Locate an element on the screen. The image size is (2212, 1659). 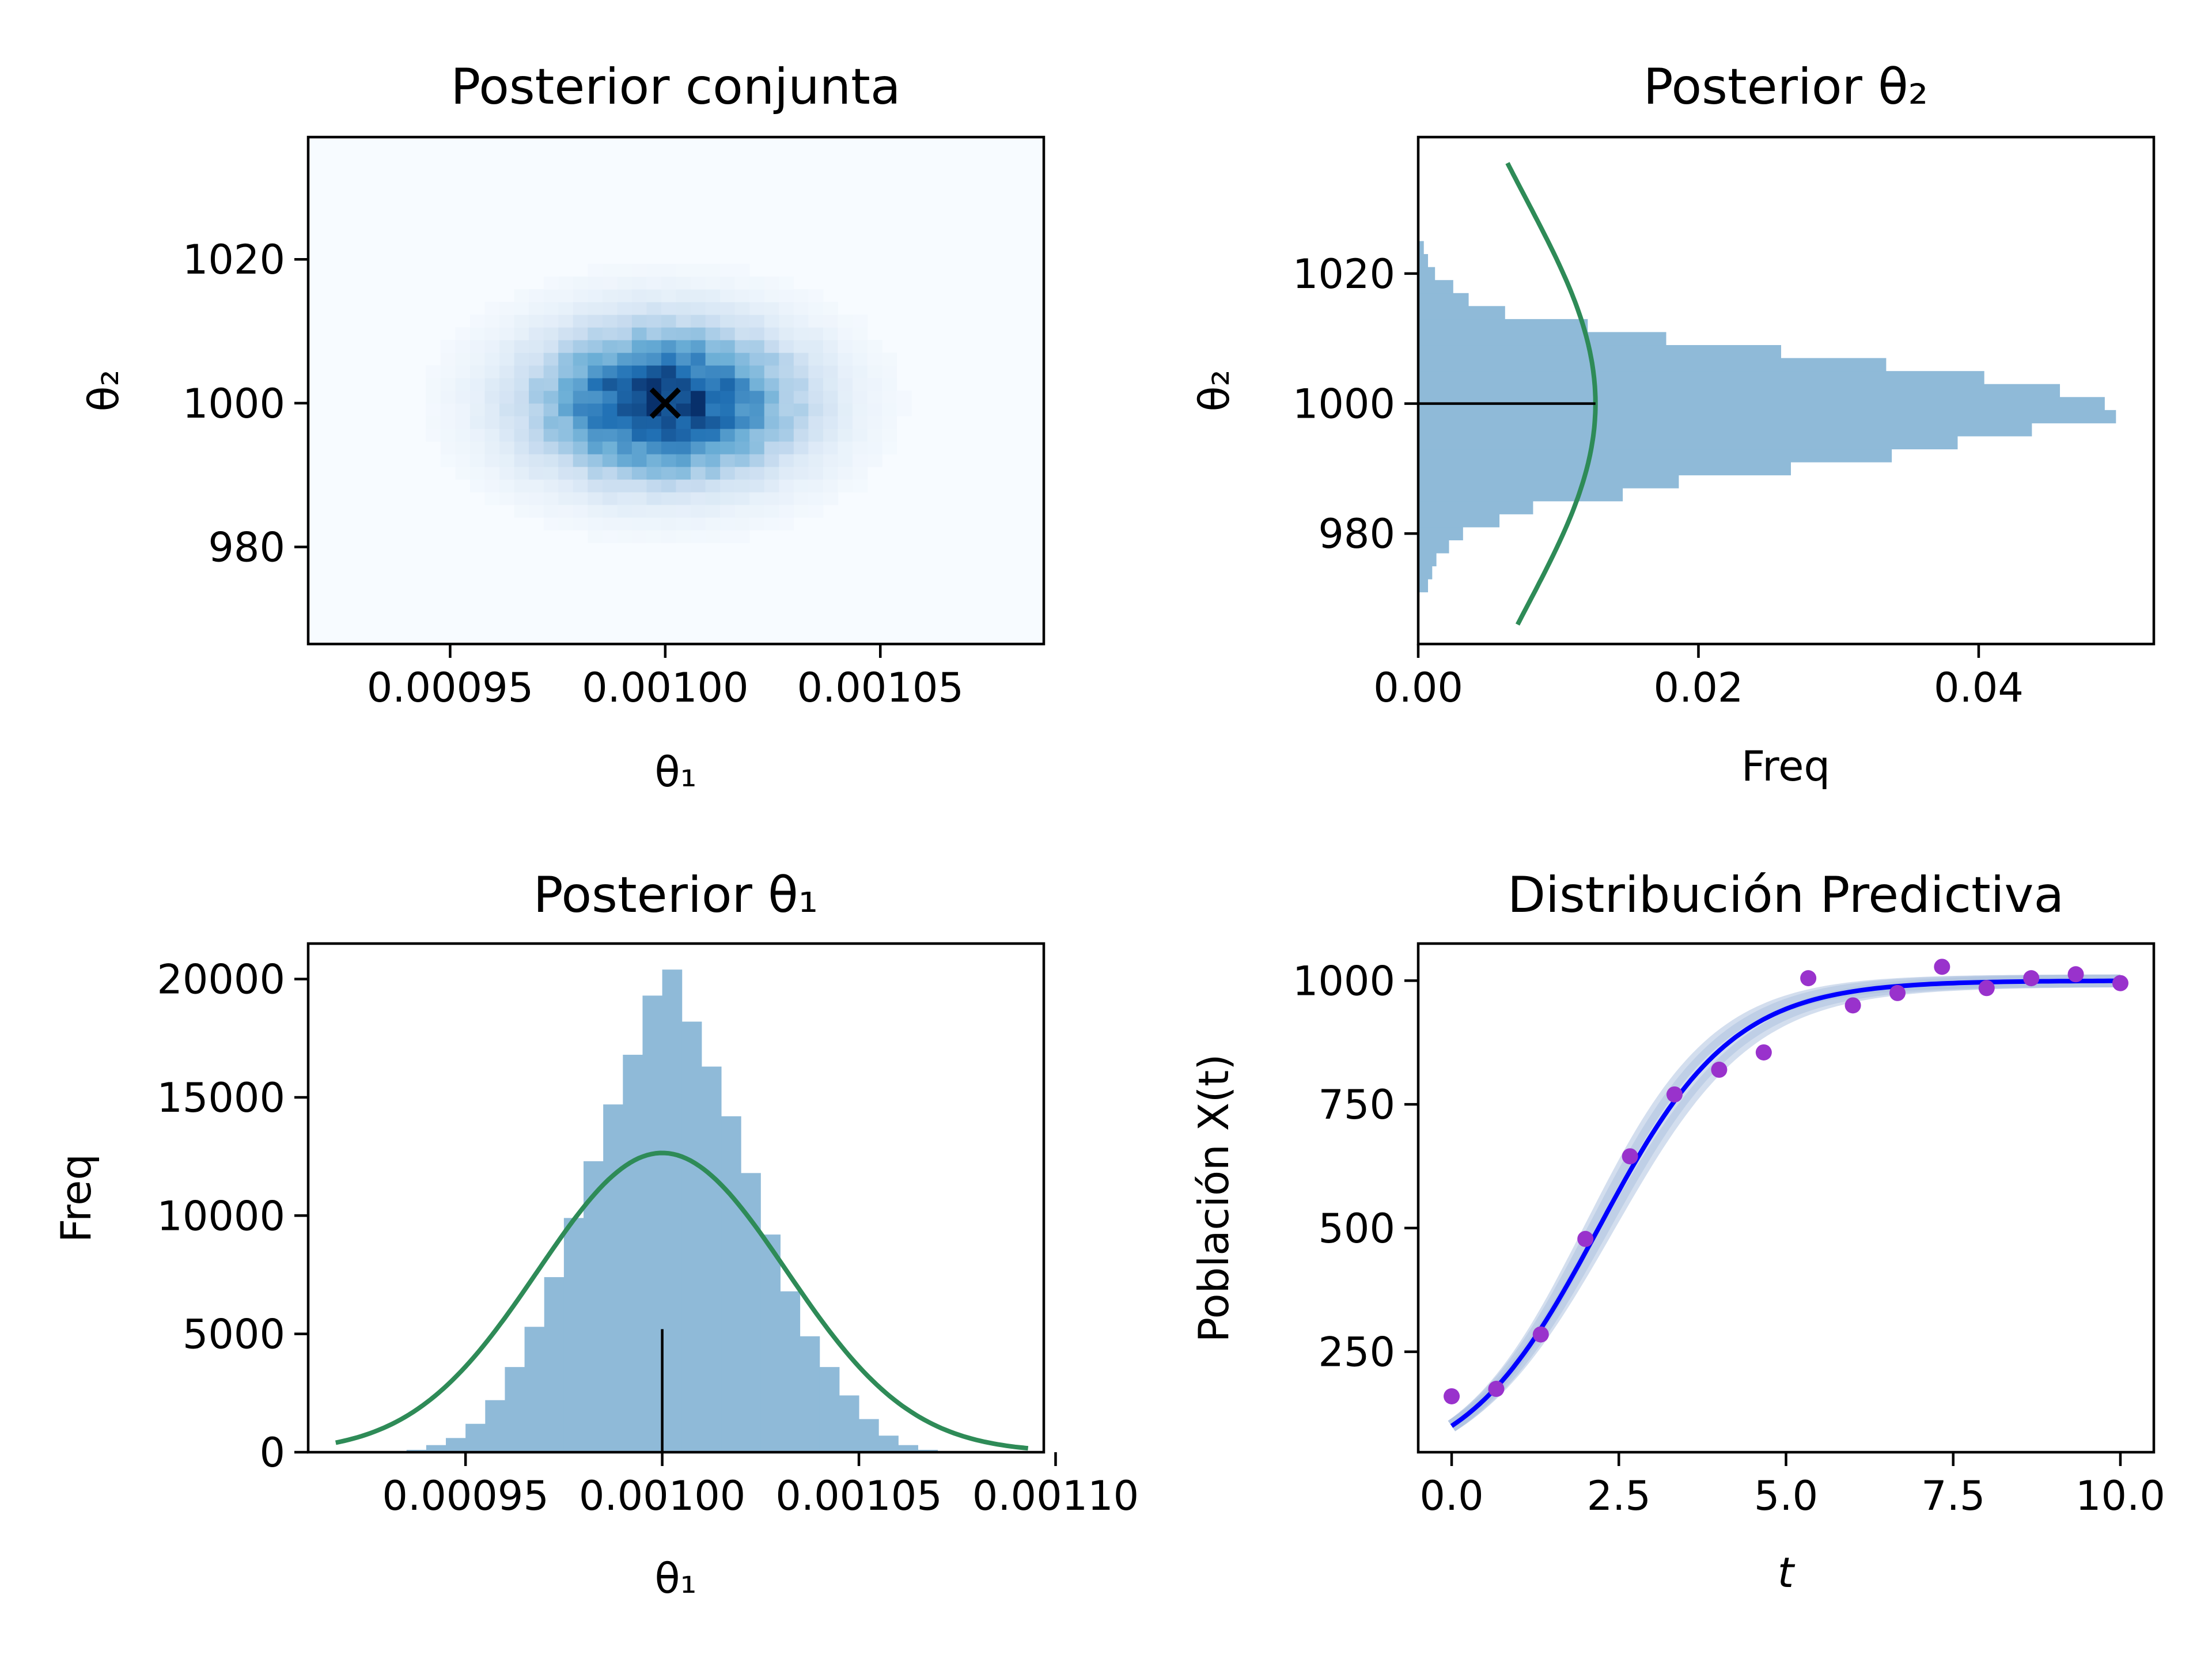
observed-point is located at coordinates (1808, 978).